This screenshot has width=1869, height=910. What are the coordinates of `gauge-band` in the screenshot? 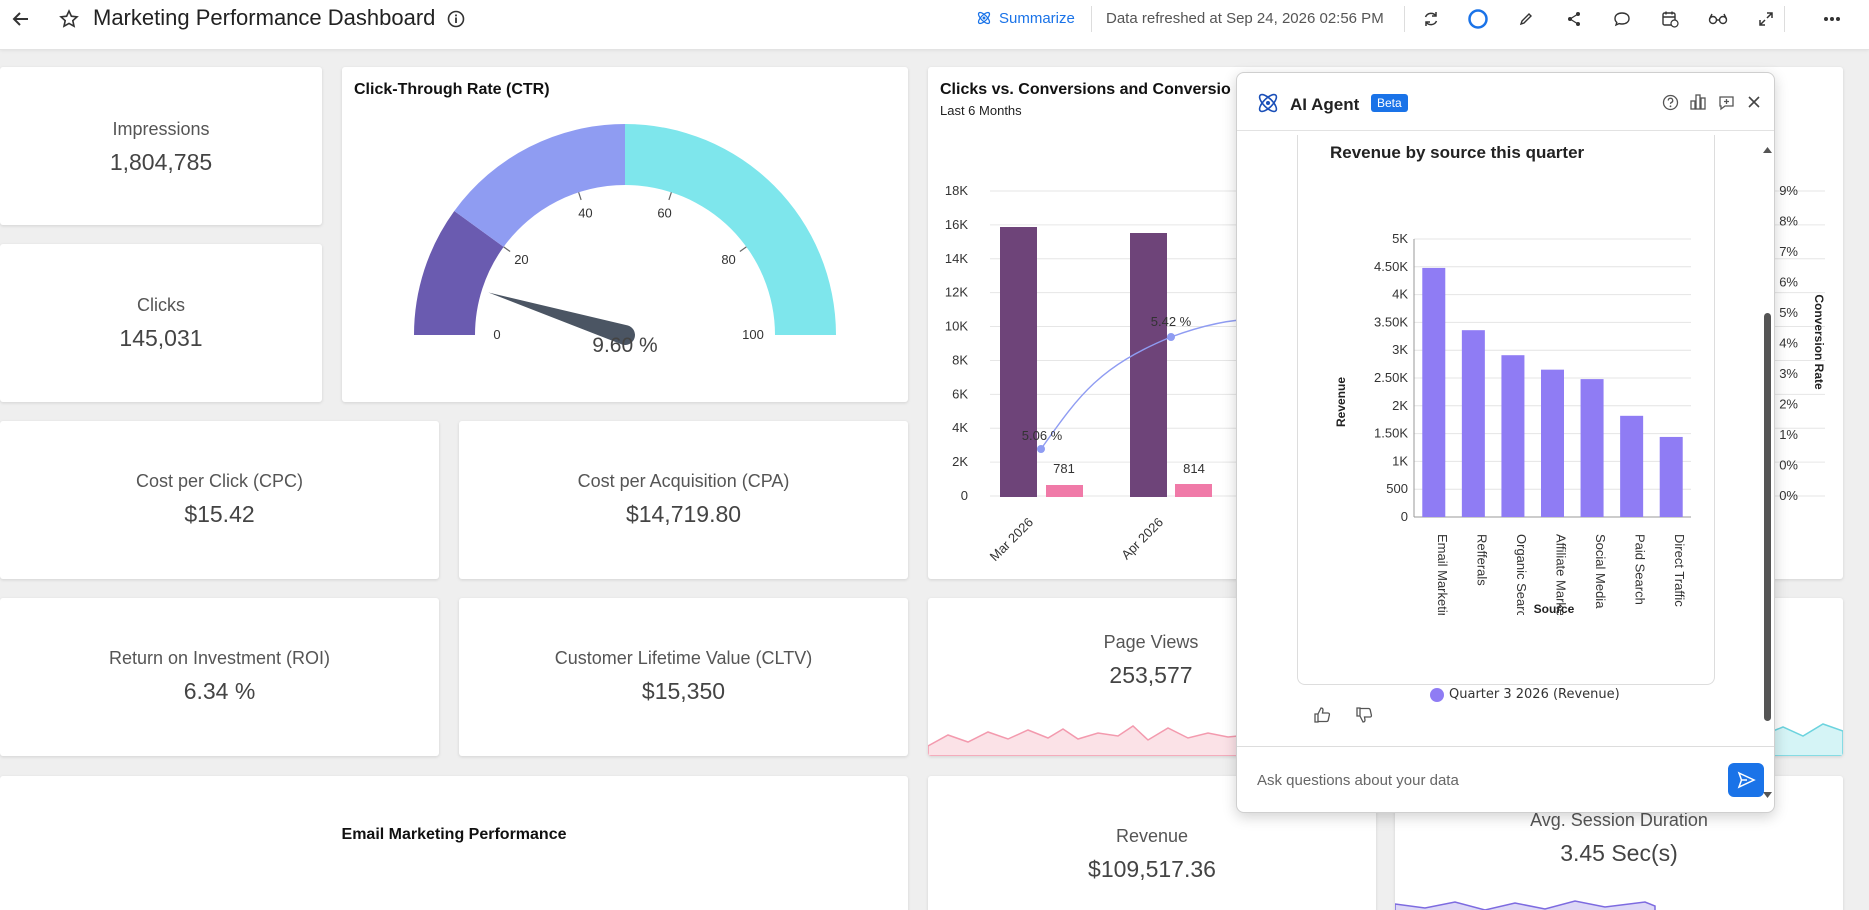 It's located at (539, 185).